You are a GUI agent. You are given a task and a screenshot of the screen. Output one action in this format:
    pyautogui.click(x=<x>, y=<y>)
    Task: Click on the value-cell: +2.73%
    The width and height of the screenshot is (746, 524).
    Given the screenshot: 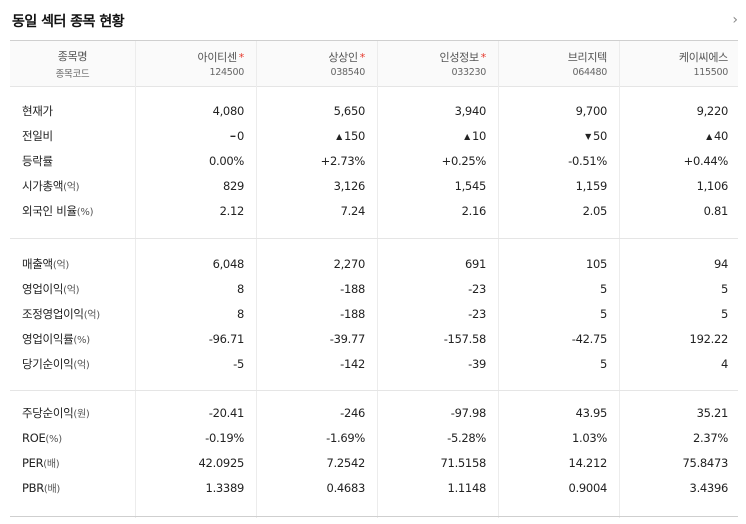 What is the action you would take?
    pyautogui.click(x=343, y=161)
    